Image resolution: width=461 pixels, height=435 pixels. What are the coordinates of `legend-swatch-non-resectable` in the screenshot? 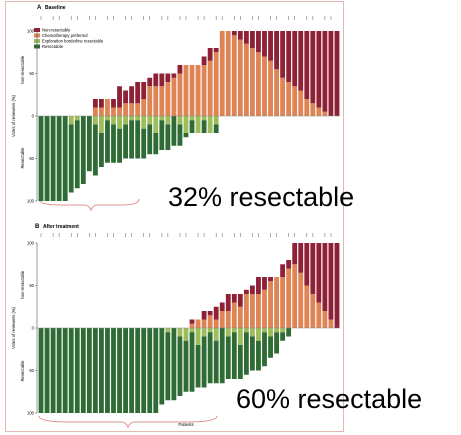 It's located at (37, 30).